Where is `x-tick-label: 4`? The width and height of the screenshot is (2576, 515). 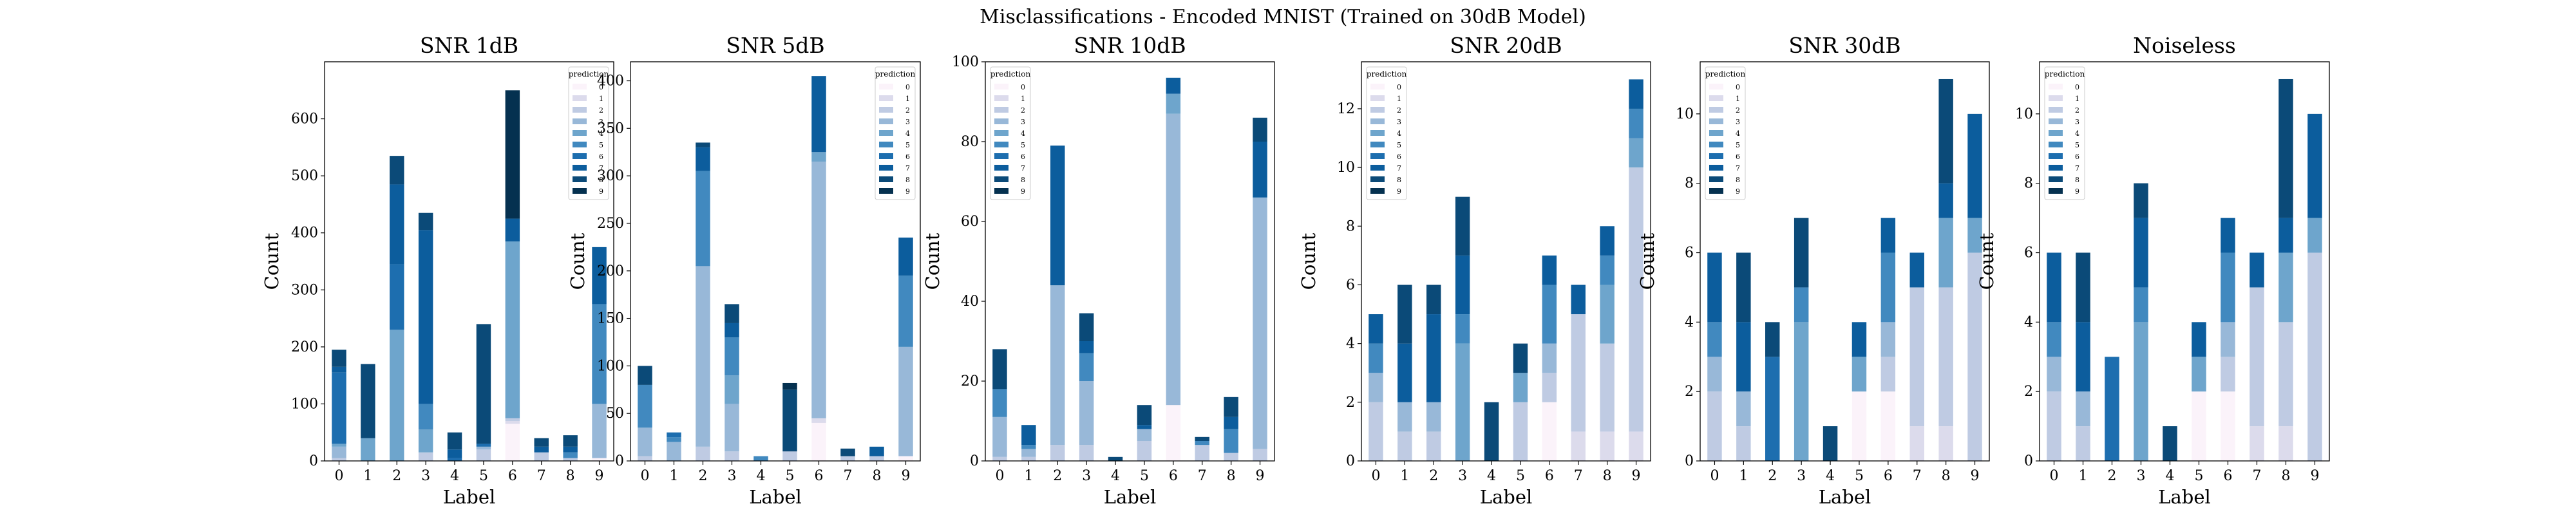 x-tick-label: 4 is located at coordinates (2170, 476).